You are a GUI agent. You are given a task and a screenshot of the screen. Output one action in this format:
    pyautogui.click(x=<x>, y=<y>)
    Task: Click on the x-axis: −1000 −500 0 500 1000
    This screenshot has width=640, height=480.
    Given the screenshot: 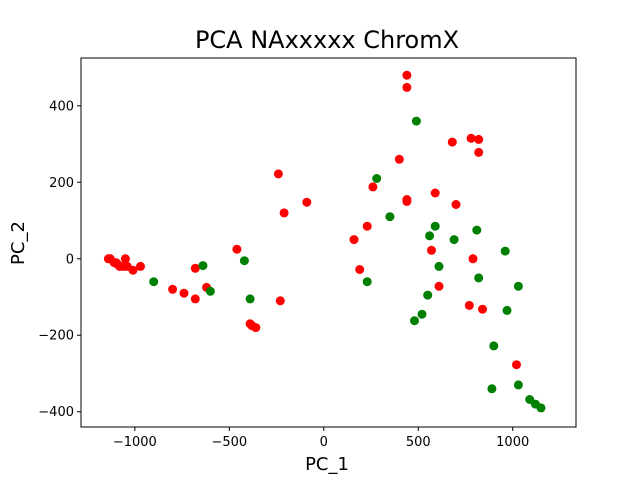 What is the action you would take?
    pyautogui.click(x=321, y=438)
    